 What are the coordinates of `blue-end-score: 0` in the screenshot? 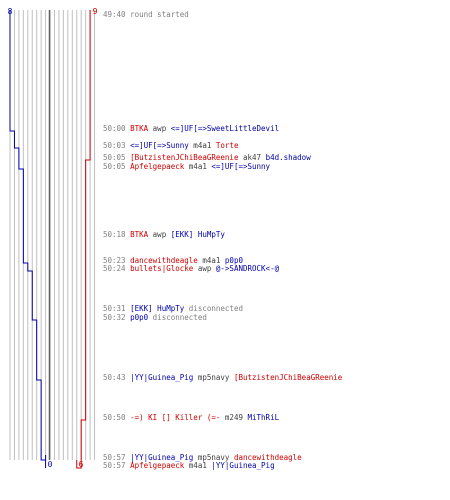 It's located at (50, 464).